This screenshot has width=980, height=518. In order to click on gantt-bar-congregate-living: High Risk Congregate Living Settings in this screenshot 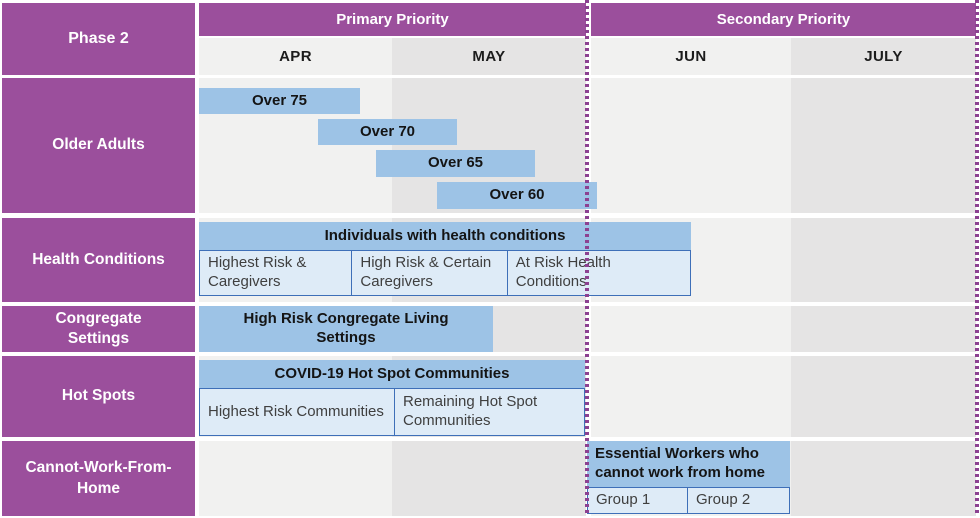, I will do `click(346, 329)`.